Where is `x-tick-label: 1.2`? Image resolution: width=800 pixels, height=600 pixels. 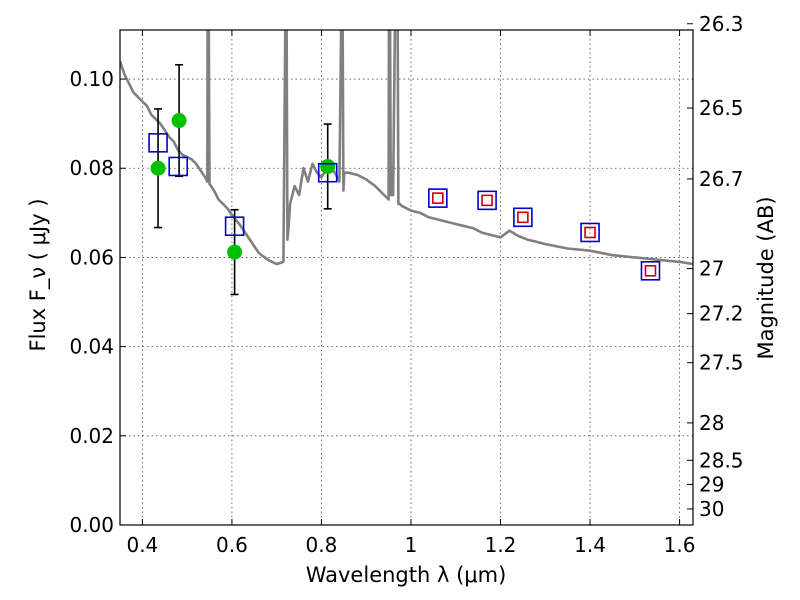
x-tick-label: 1.2 is located at coordinates (501, 545).